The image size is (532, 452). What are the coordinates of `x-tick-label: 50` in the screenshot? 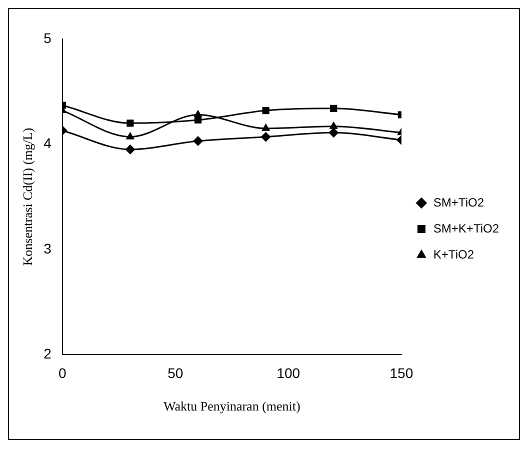 It's located at (176, 372).